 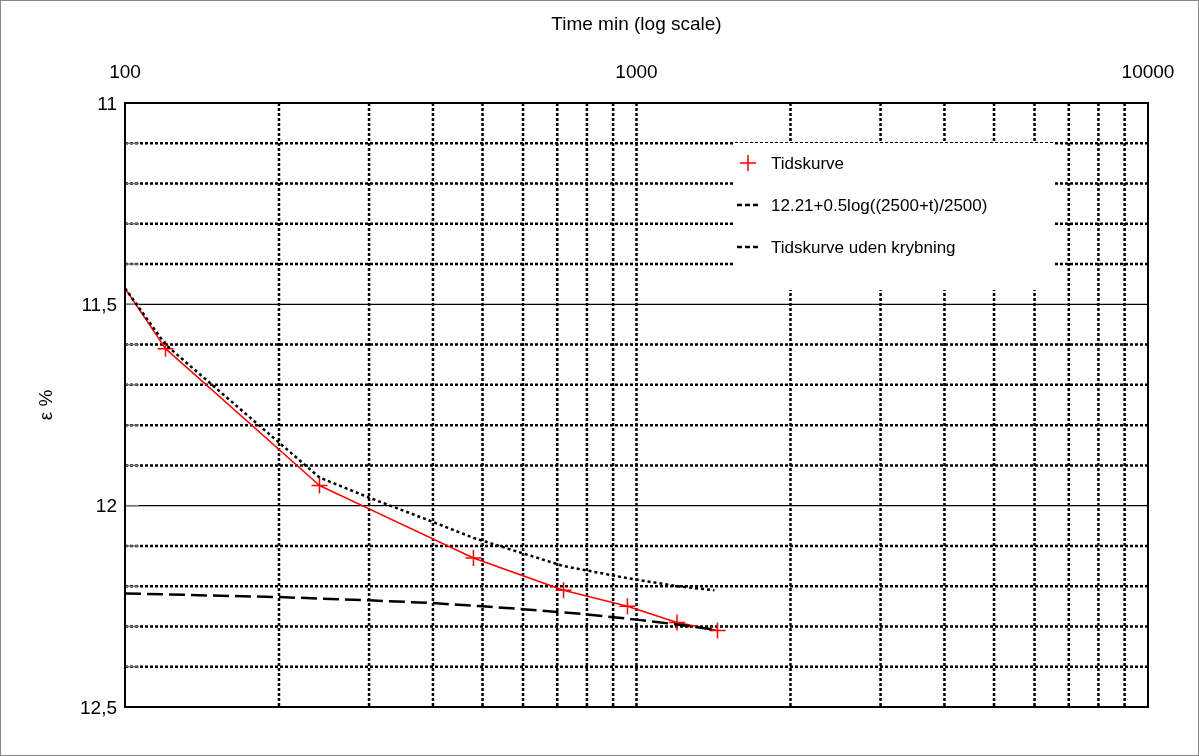 I want to click on x-tick-label: 100, so click(x=125, y=71).